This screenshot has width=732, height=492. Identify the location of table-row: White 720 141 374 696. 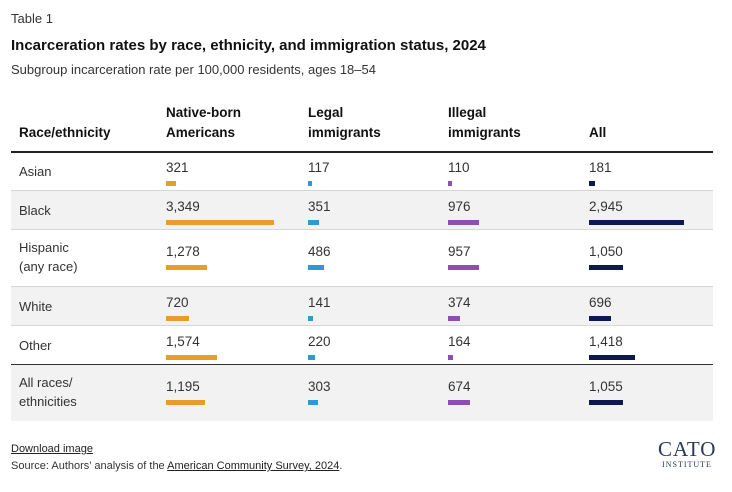
(362, 306).